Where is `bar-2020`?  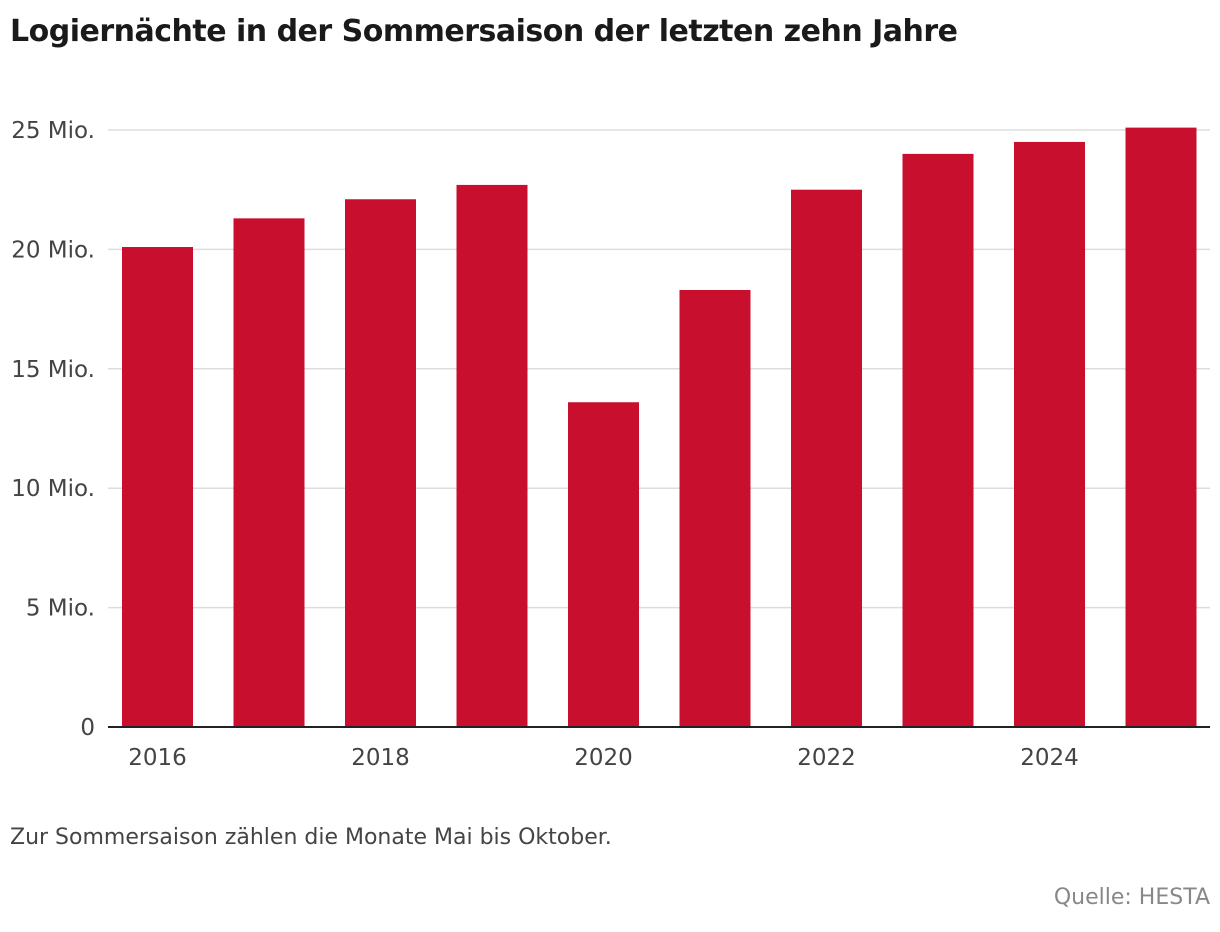
bar-2020 is located at coordinates (603, 564).